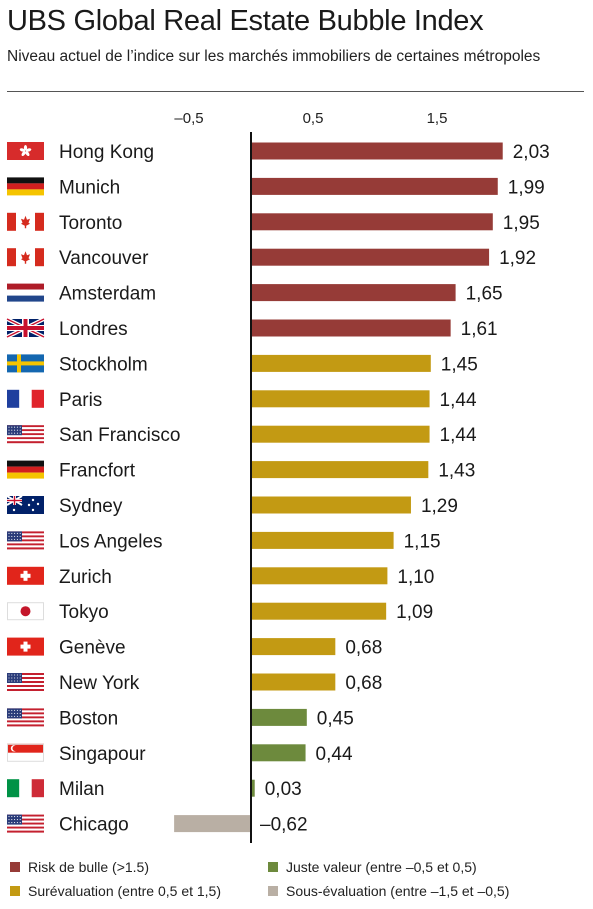 The image size is (593, 909). I want to click on x-tick-label: 0,5, so click(313, 118).